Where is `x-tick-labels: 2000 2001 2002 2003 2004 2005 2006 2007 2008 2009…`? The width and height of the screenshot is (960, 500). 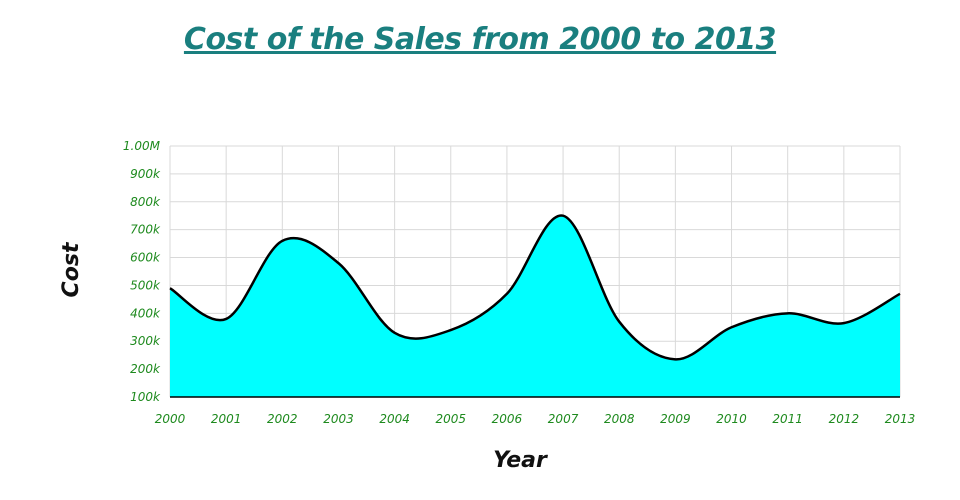
x-tick-labels: 2000 2001 2002 2003 2004 2005 2006 2007 2008 2009… is located at coordinates (535, 419).